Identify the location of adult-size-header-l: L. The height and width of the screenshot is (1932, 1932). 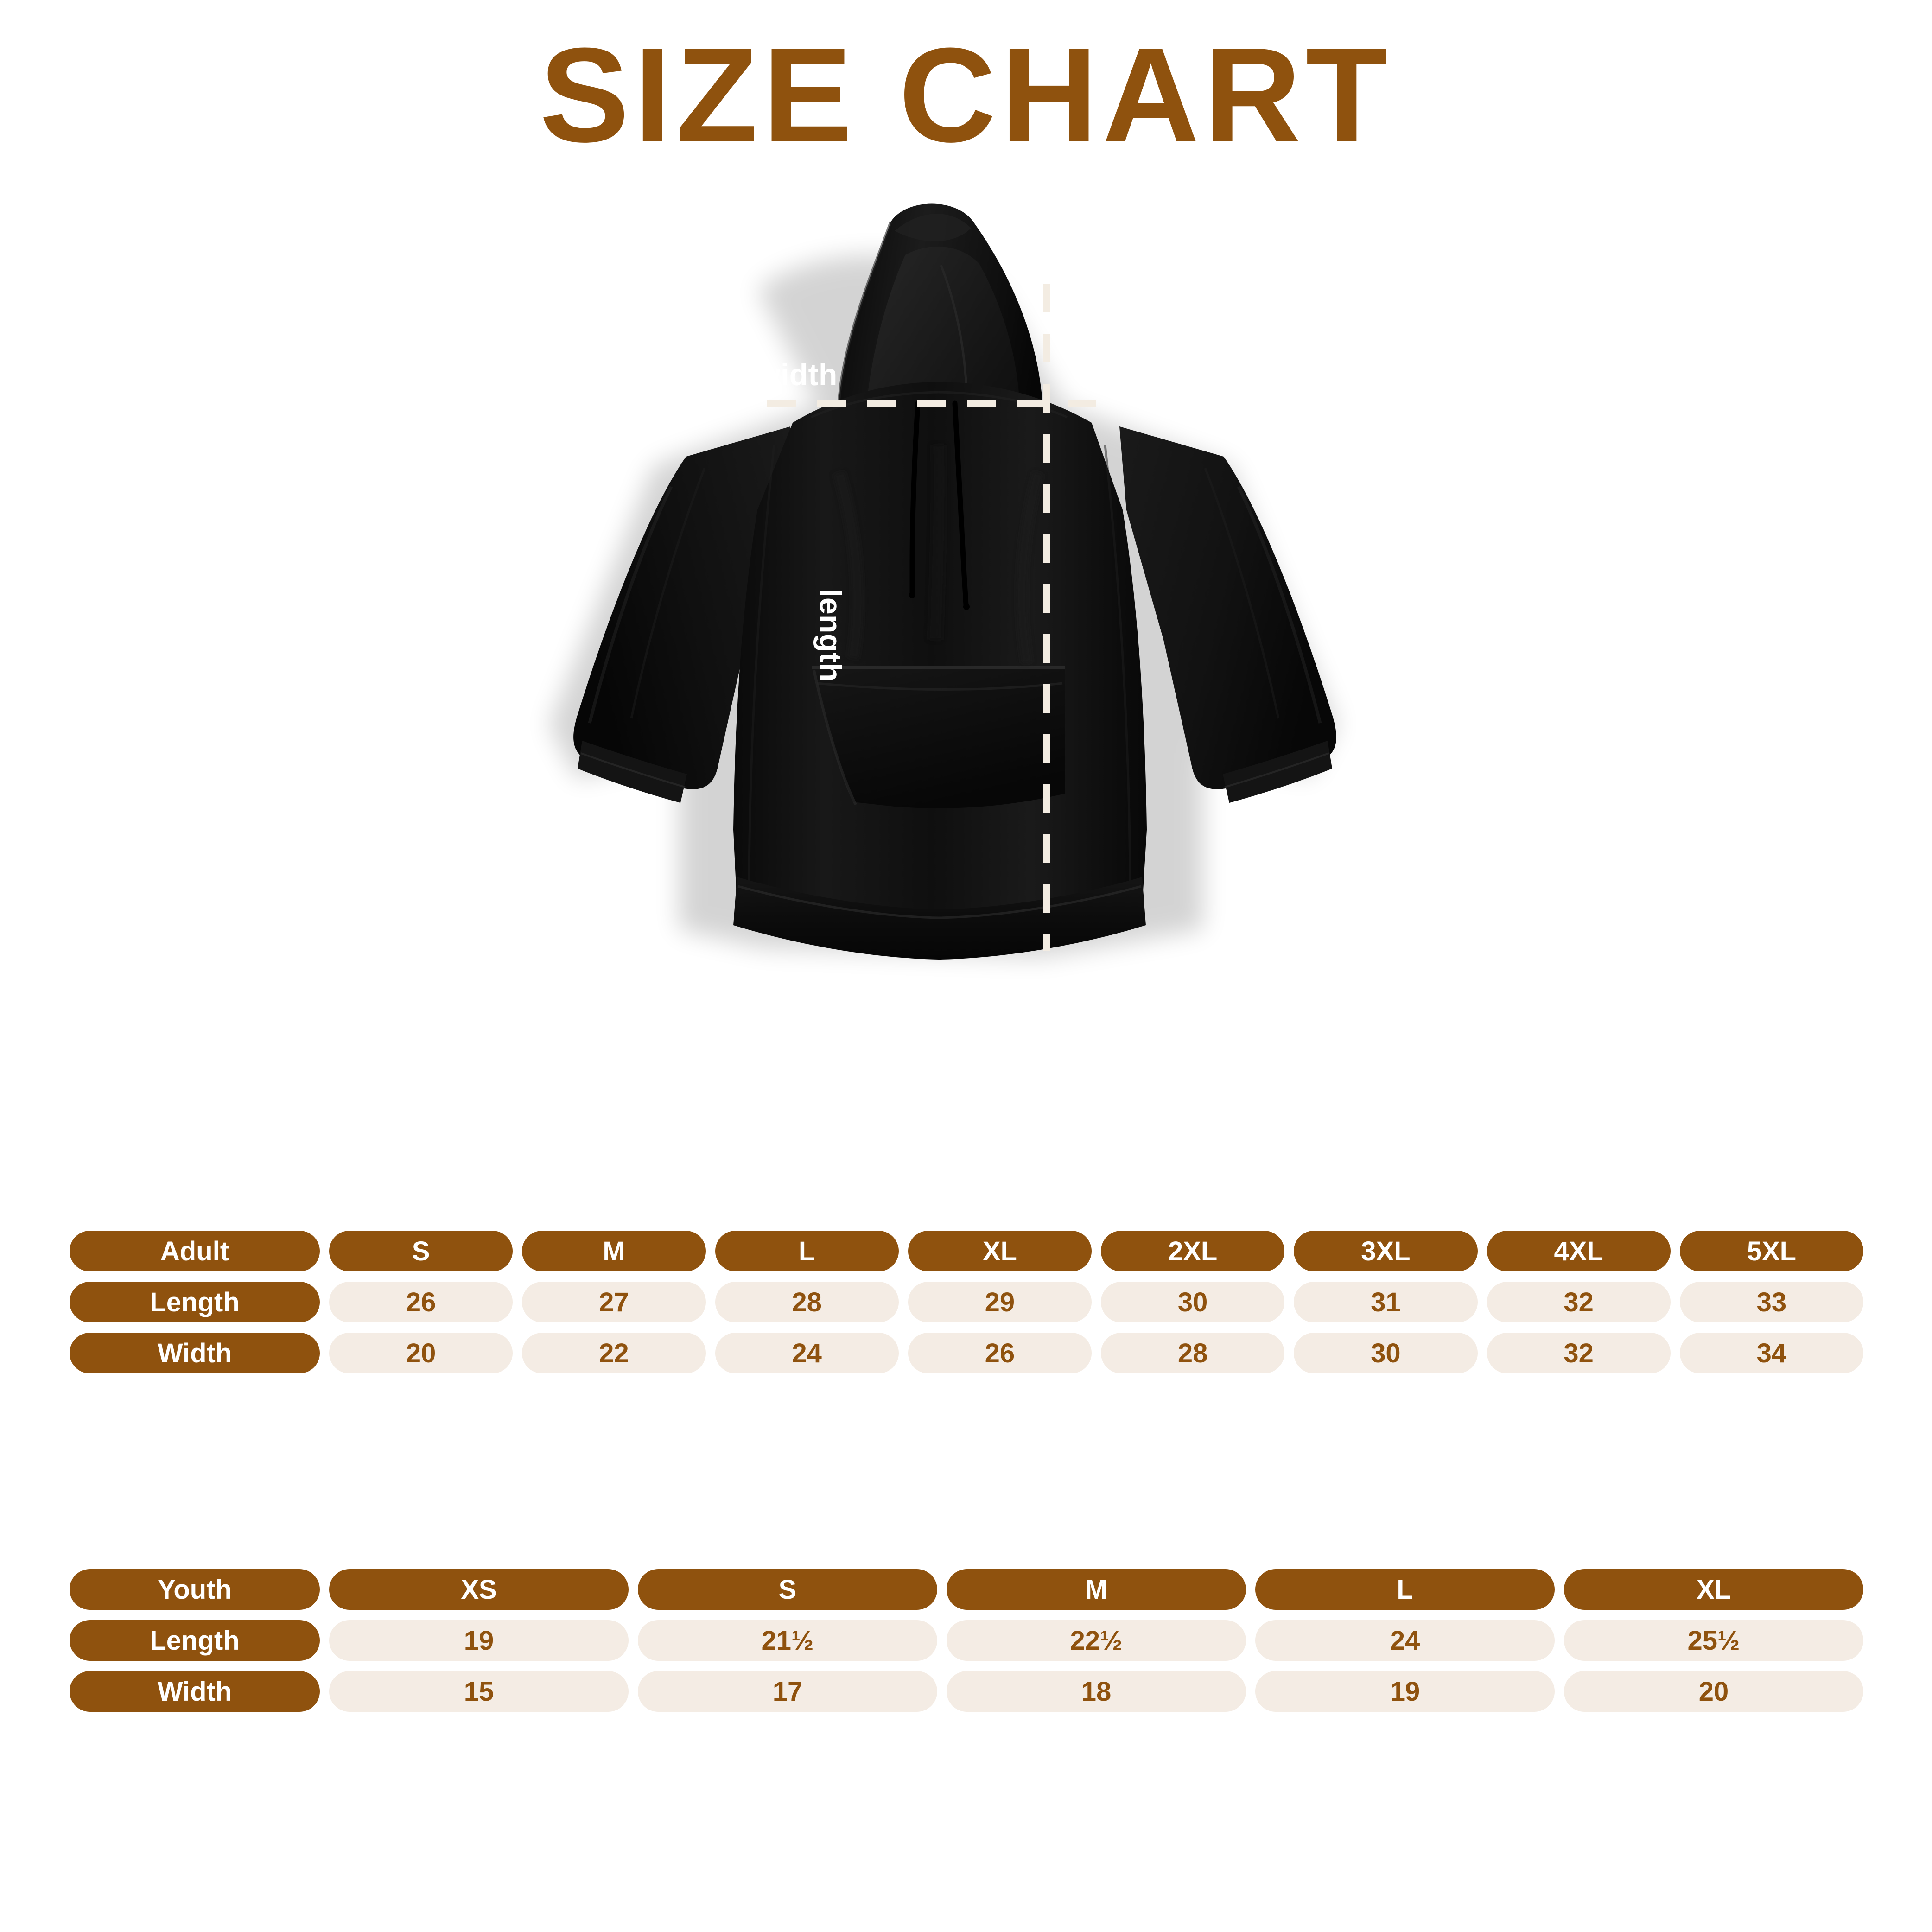
(807, 1251).